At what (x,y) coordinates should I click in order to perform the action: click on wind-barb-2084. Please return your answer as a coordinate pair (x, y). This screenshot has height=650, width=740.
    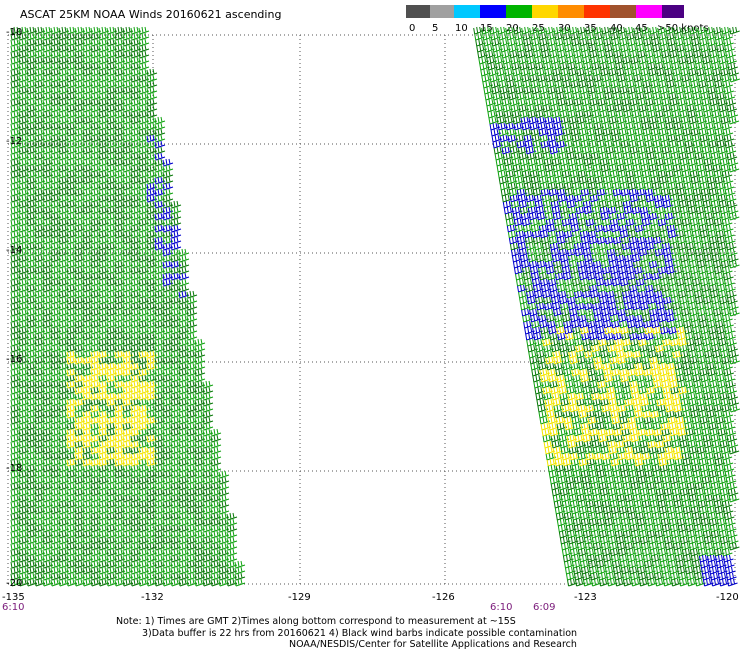
    Looking at the image, I should click on (128, 282).